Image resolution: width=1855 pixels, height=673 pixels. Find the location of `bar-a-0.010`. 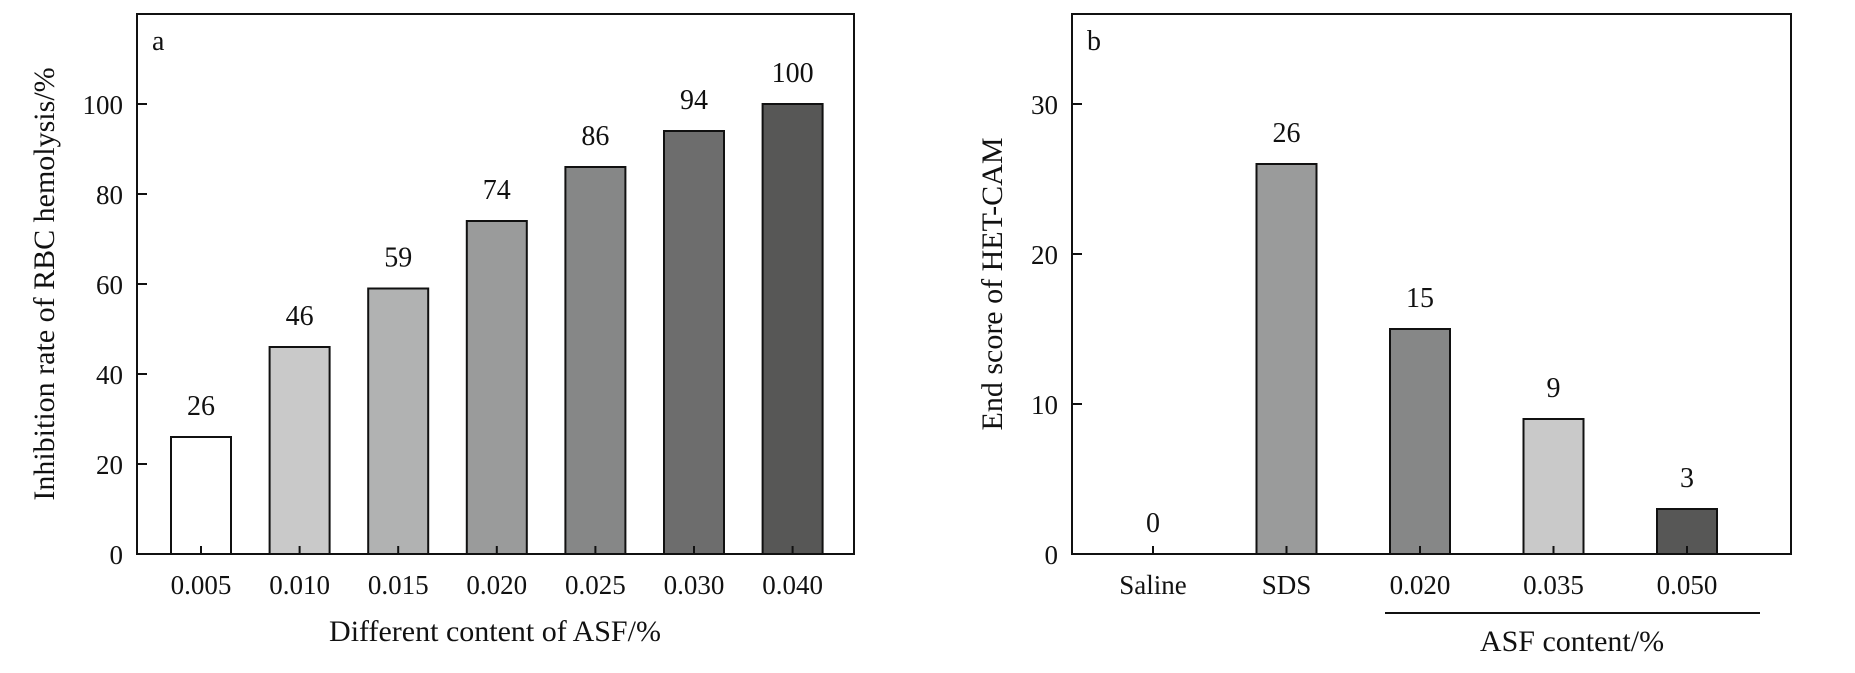

bar-a-0.010 is located at coordinates (299, 450).